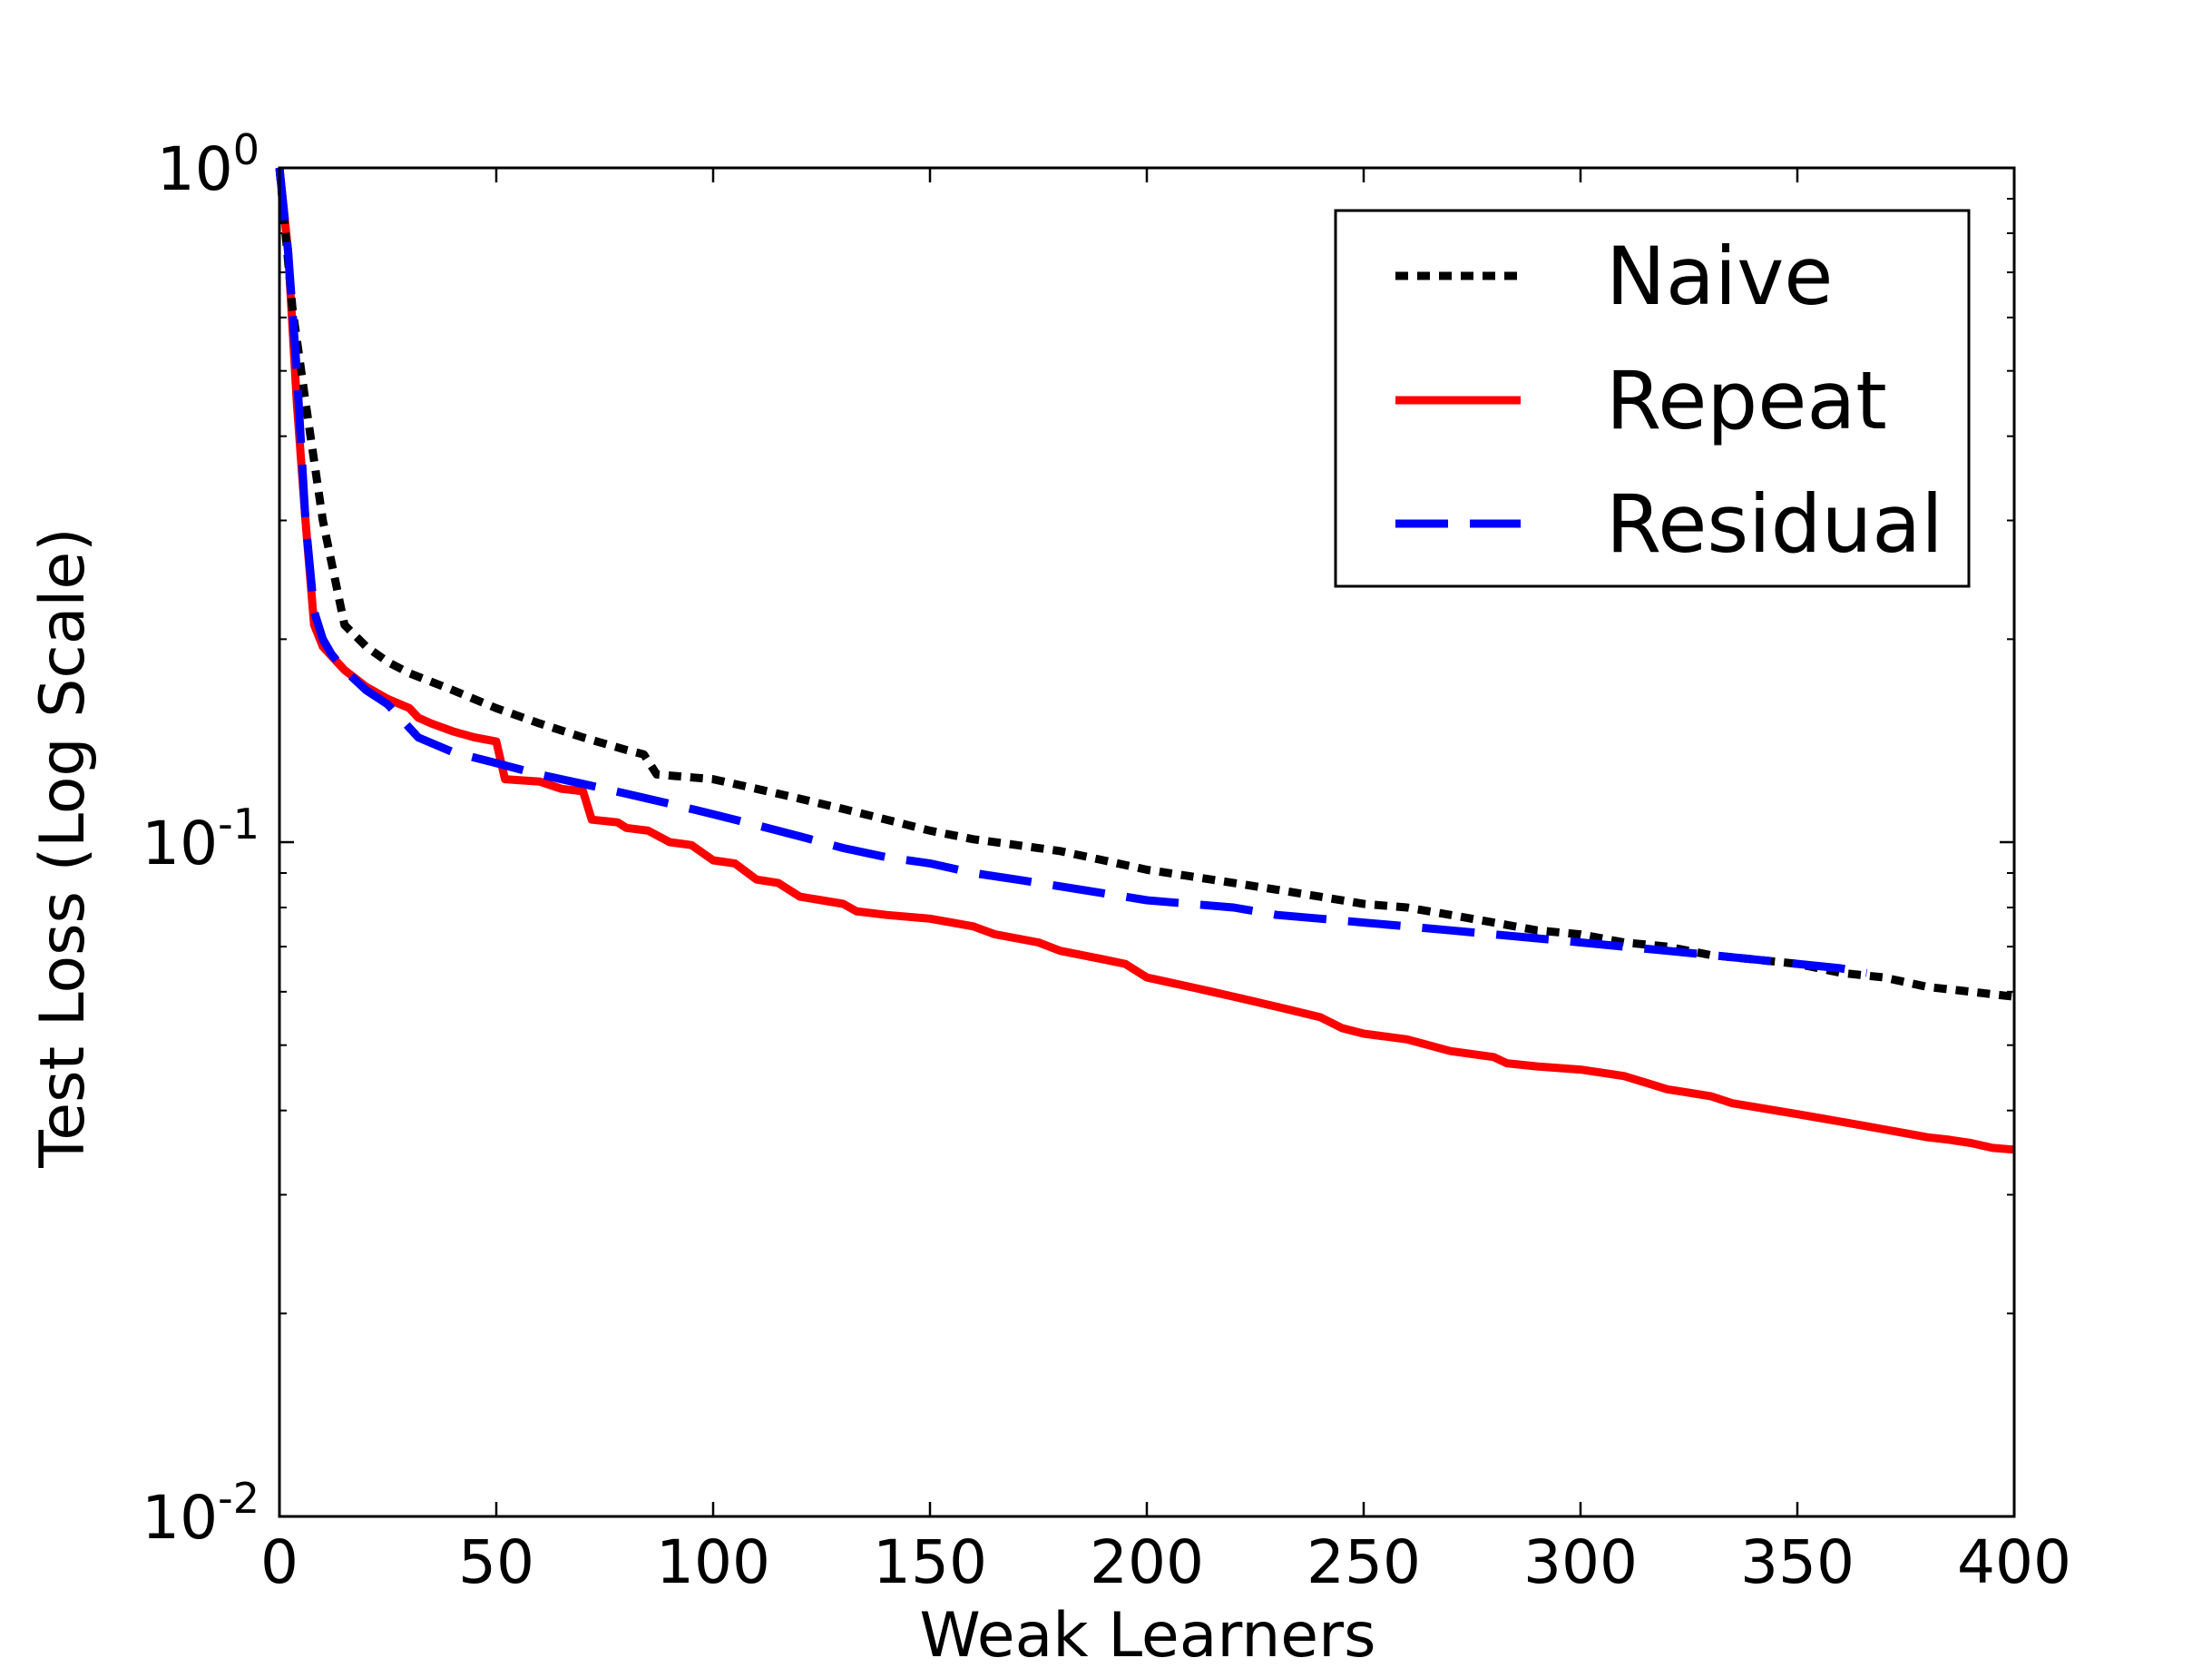 This screenshot has width=2212, height=1668. Describe the element at coordinates (1746, 401) in the screenshot. I see `legend-label-repeat: Repeat` at that location.